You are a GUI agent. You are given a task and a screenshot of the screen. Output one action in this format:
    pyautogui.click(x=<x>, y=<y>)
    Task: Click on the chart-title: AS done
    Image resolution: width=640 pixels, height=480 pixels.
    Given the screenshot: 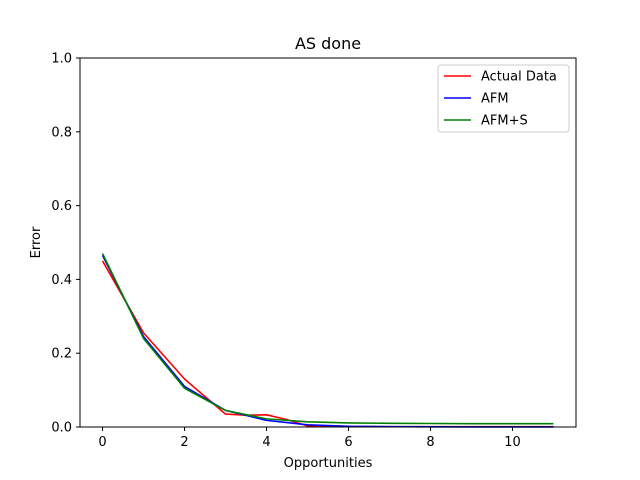 What is the action you would take?
    pyautogui.click(x=328, y=43)
    